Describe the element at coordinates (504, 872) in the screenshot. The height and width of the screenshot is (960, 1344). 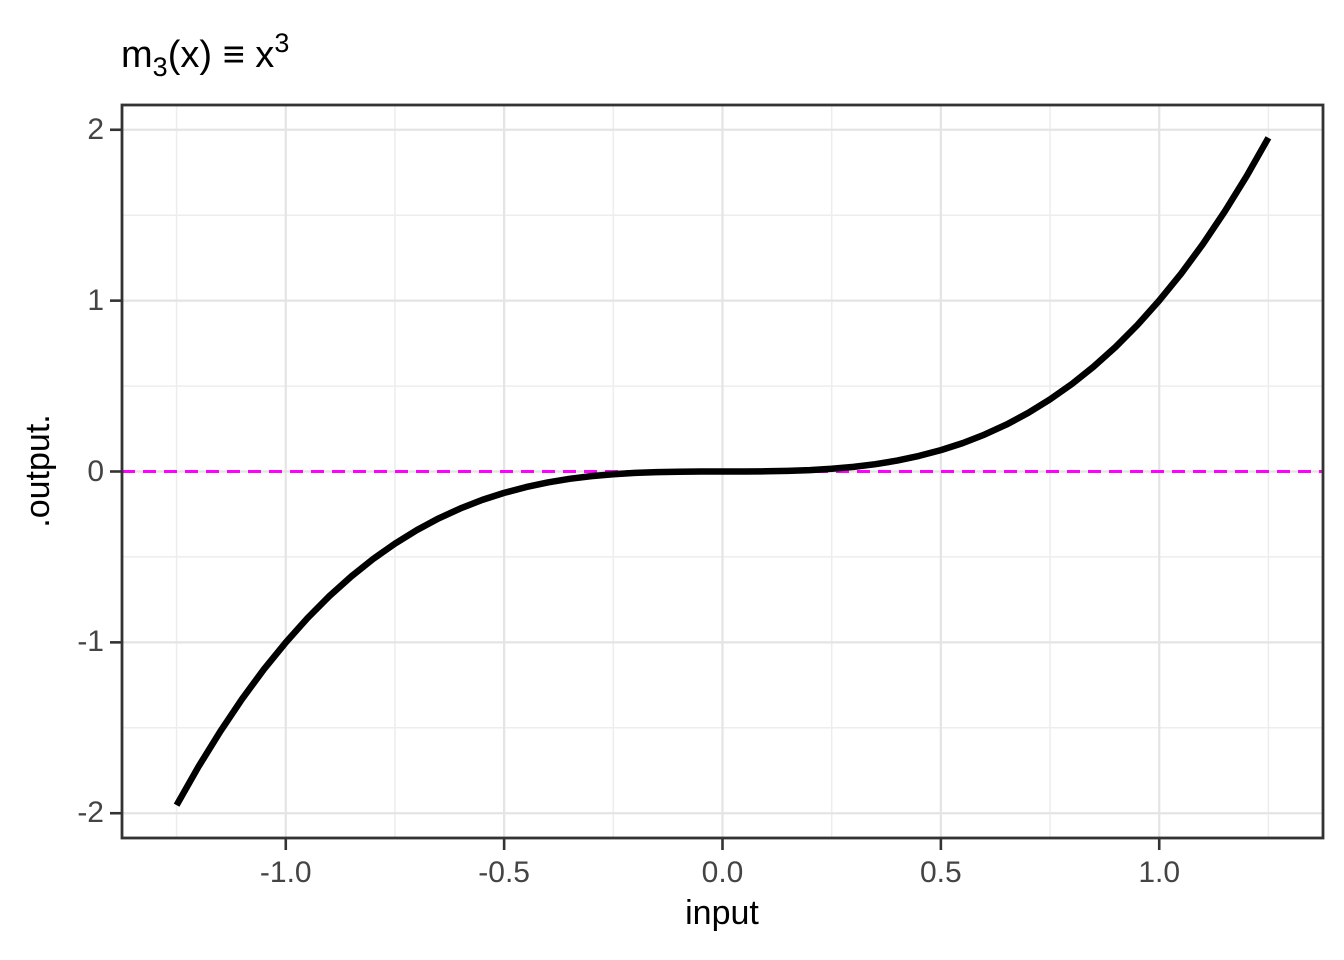
I see `x-tick-label--0.5: -0.5` at that location.